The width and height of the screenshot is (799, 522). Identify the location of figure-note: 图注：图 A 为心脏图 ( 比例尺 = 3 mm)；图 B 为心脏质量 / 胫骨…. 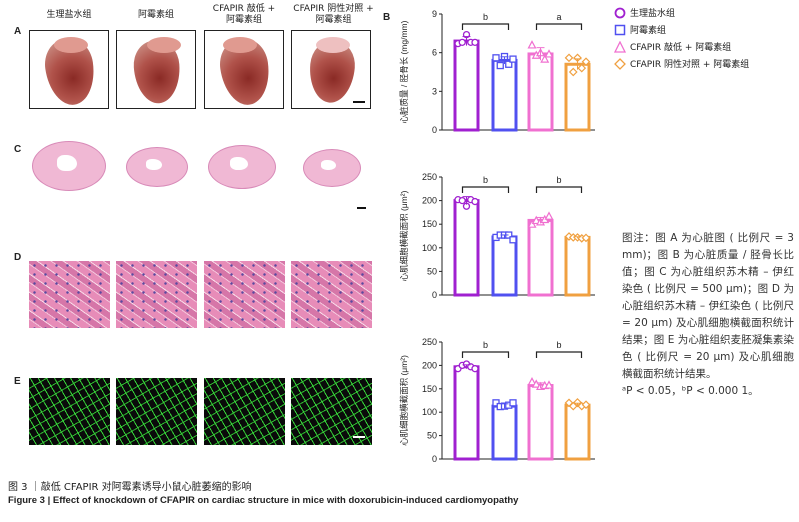
(708, 315).